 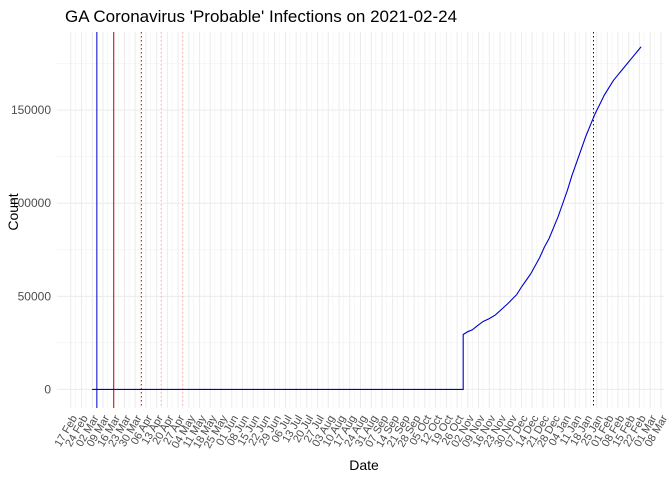 I want to click on y-axis-ticks: 0 50000 100000 150000, so click(x=31, y=249).